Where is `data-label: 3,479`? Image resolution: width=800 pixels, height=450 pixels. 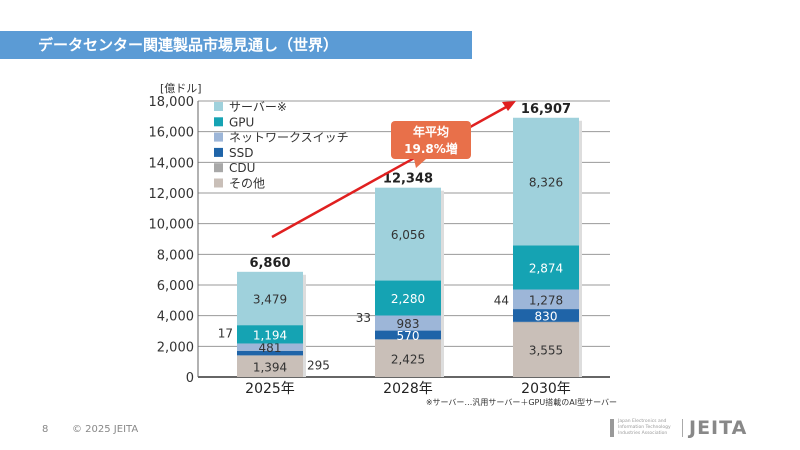
data-label: 3,479 is located at coordinates (270, 299).